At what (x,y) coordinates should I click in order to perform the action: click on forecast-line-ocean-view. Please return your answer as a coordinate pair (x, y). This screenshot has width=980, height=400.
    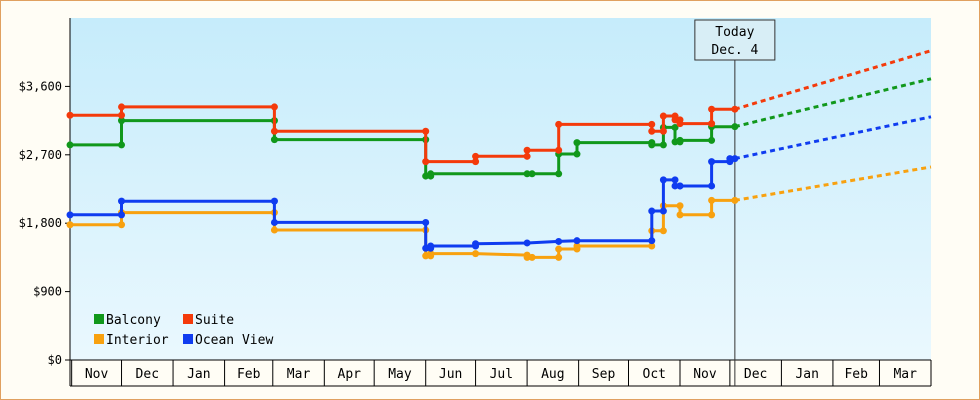
    Looking at the image, I should click on (833, 138).